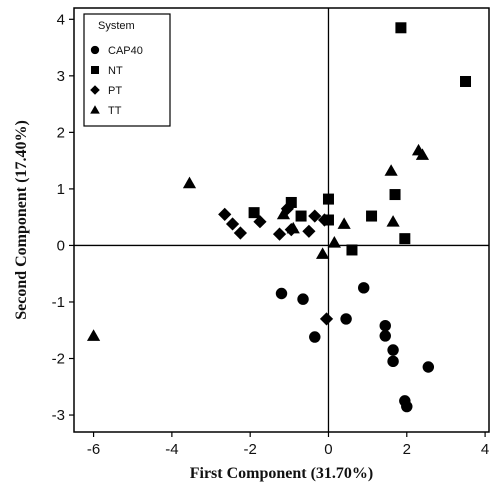  Describe the element at coordinates (61, 76) in the screenshot. I see `y-tick-label: 3` at that location.